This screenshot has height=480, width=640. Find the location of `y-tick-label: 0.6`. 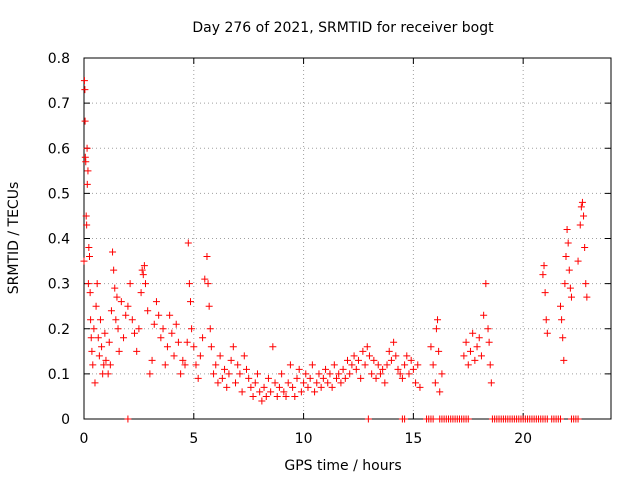

y-tick-label: 0.6 is located at coordinates (59, 149).